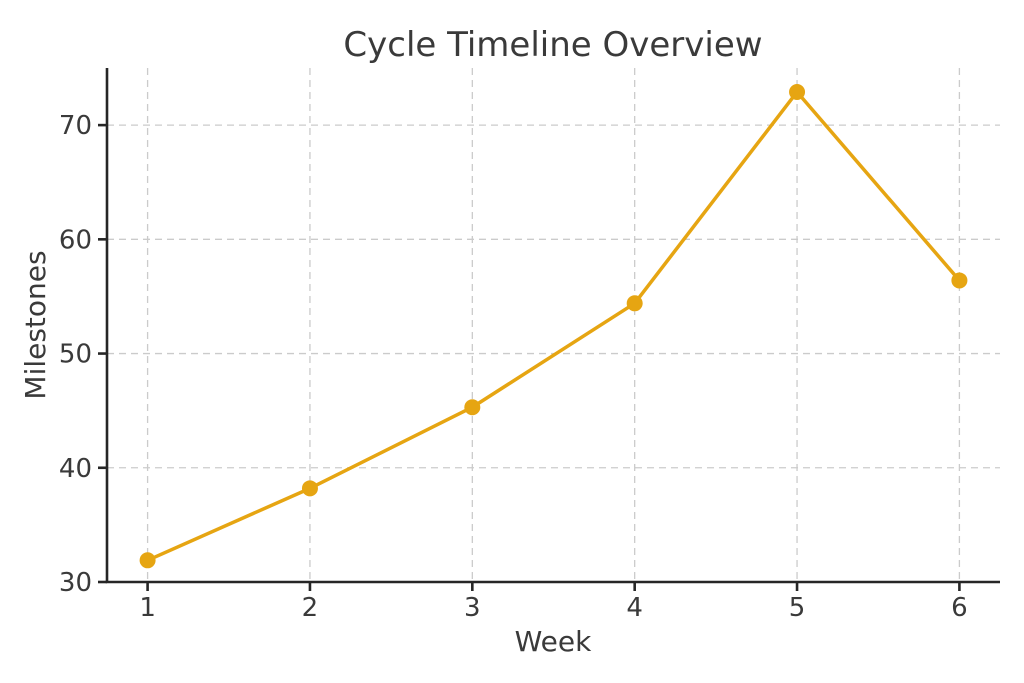 This screenshot has width=1024, height=683. What do you see at coordinates (147, 608) in the screenshot?
I see `x-tick-label: 1` at bounding box center [147, 608].